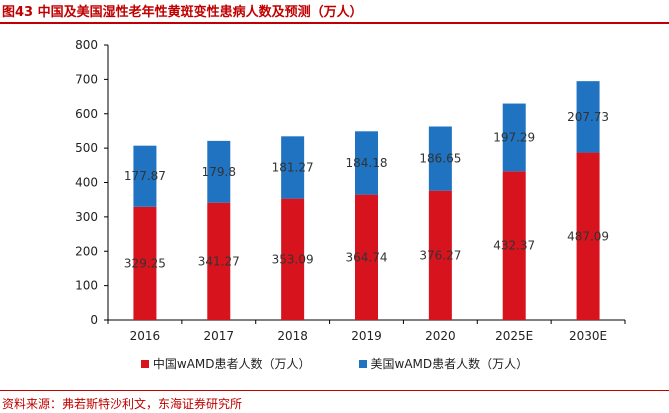  Describe the element at coordinates (122, 404) in the screenshot. I see `source-note: 资料来源：弗若斯特沙利文，东海证券研究所` at that location.